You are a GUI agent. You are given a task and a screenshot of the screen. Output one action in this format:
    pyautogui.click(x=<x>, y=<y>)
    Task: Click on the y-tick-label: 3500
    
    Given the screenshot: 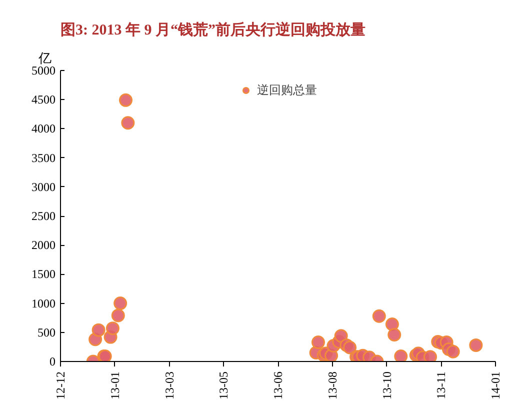 What is the action you would take?
    pyautogui.click(x=44, y=157)
    